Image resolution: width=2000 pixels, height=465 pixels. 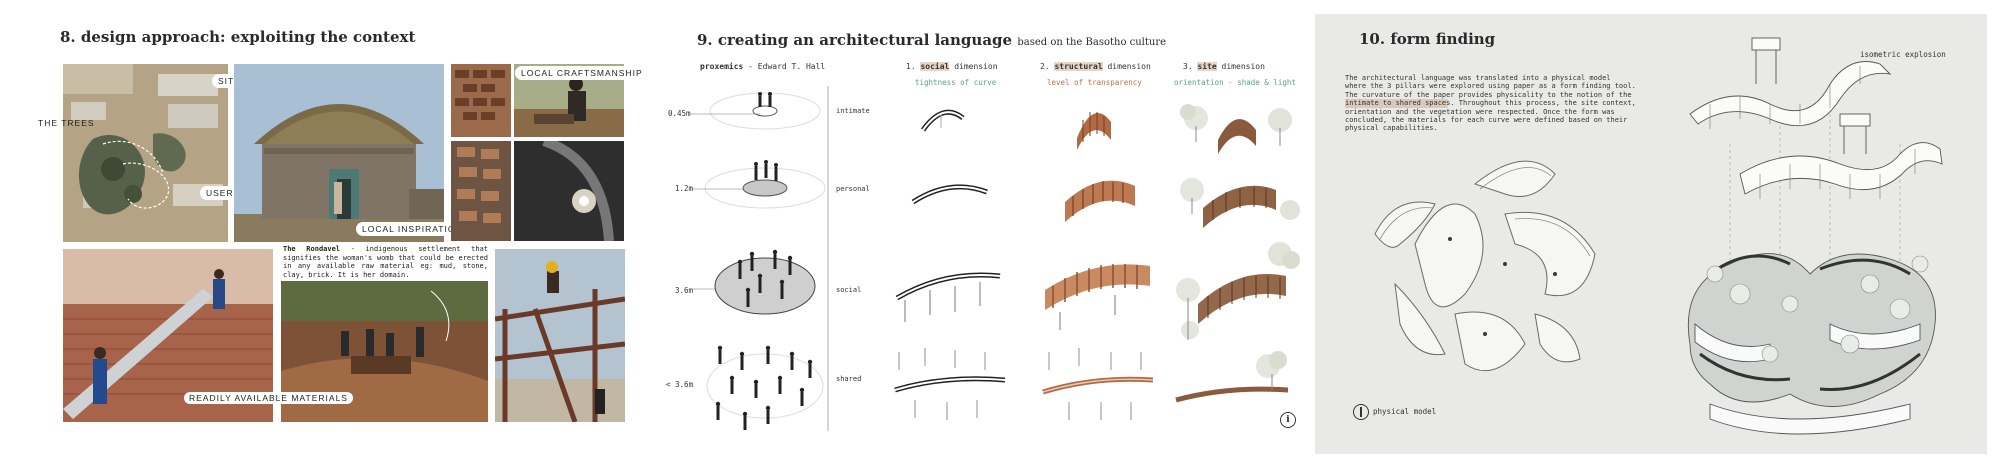 I want to click on proxemics-personal, so click(x=758, y=184).